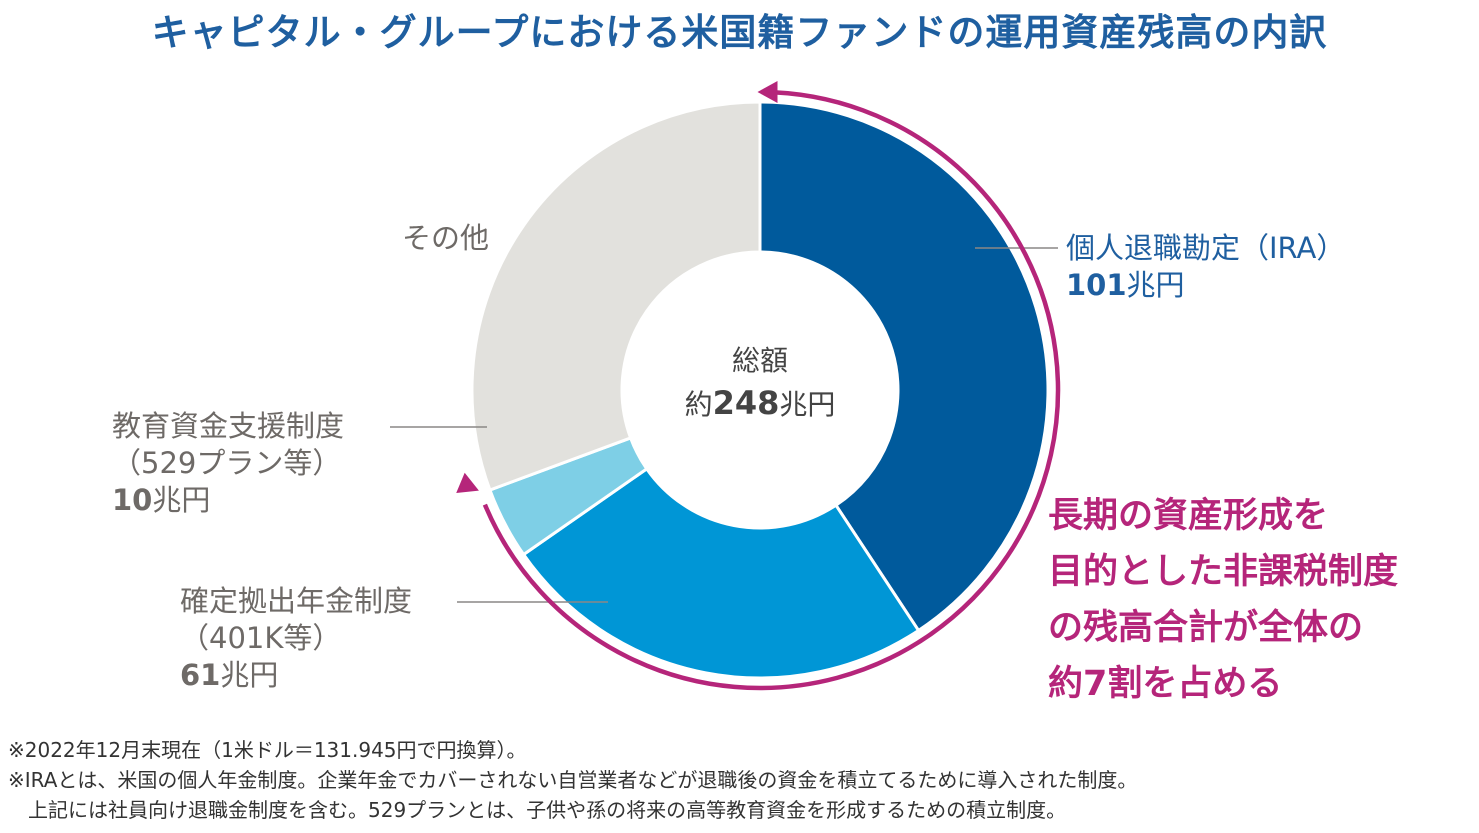  Describe the element at coordinates (228, 500) in the screenshot. I see `label-edu-amount: 10兆円` at that location.